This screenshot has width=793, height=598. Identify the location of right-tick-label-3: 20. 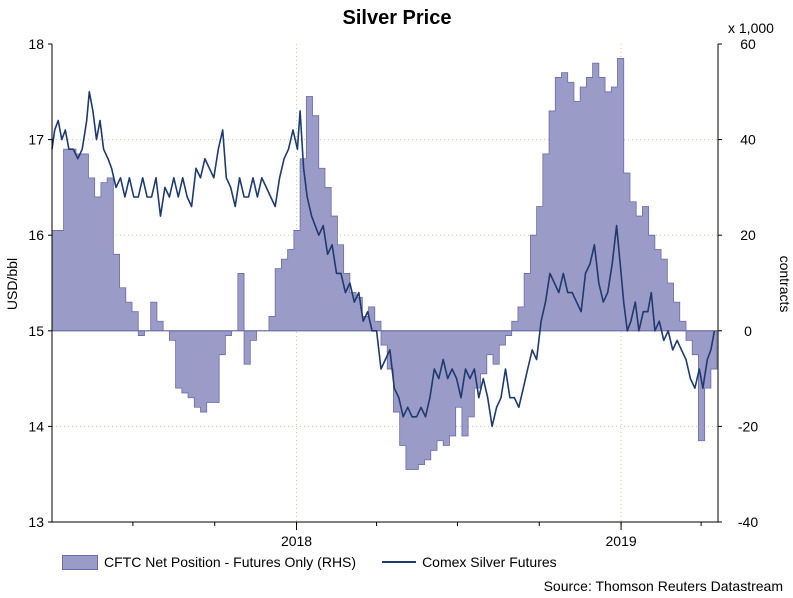
(748, 235).